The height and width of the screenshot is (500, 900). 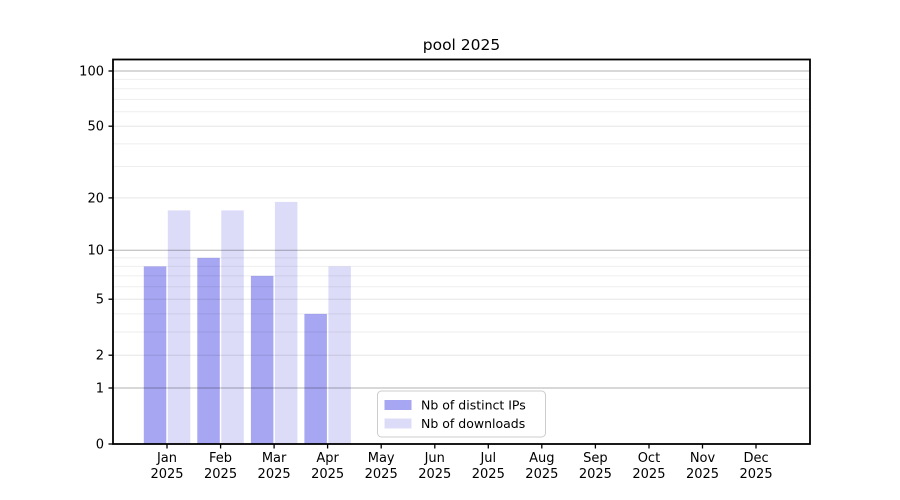 What do you see at coordinates (95, 251) in the screenshot?
I see `y-tick-label: 10` at bounding box center [95, 251].